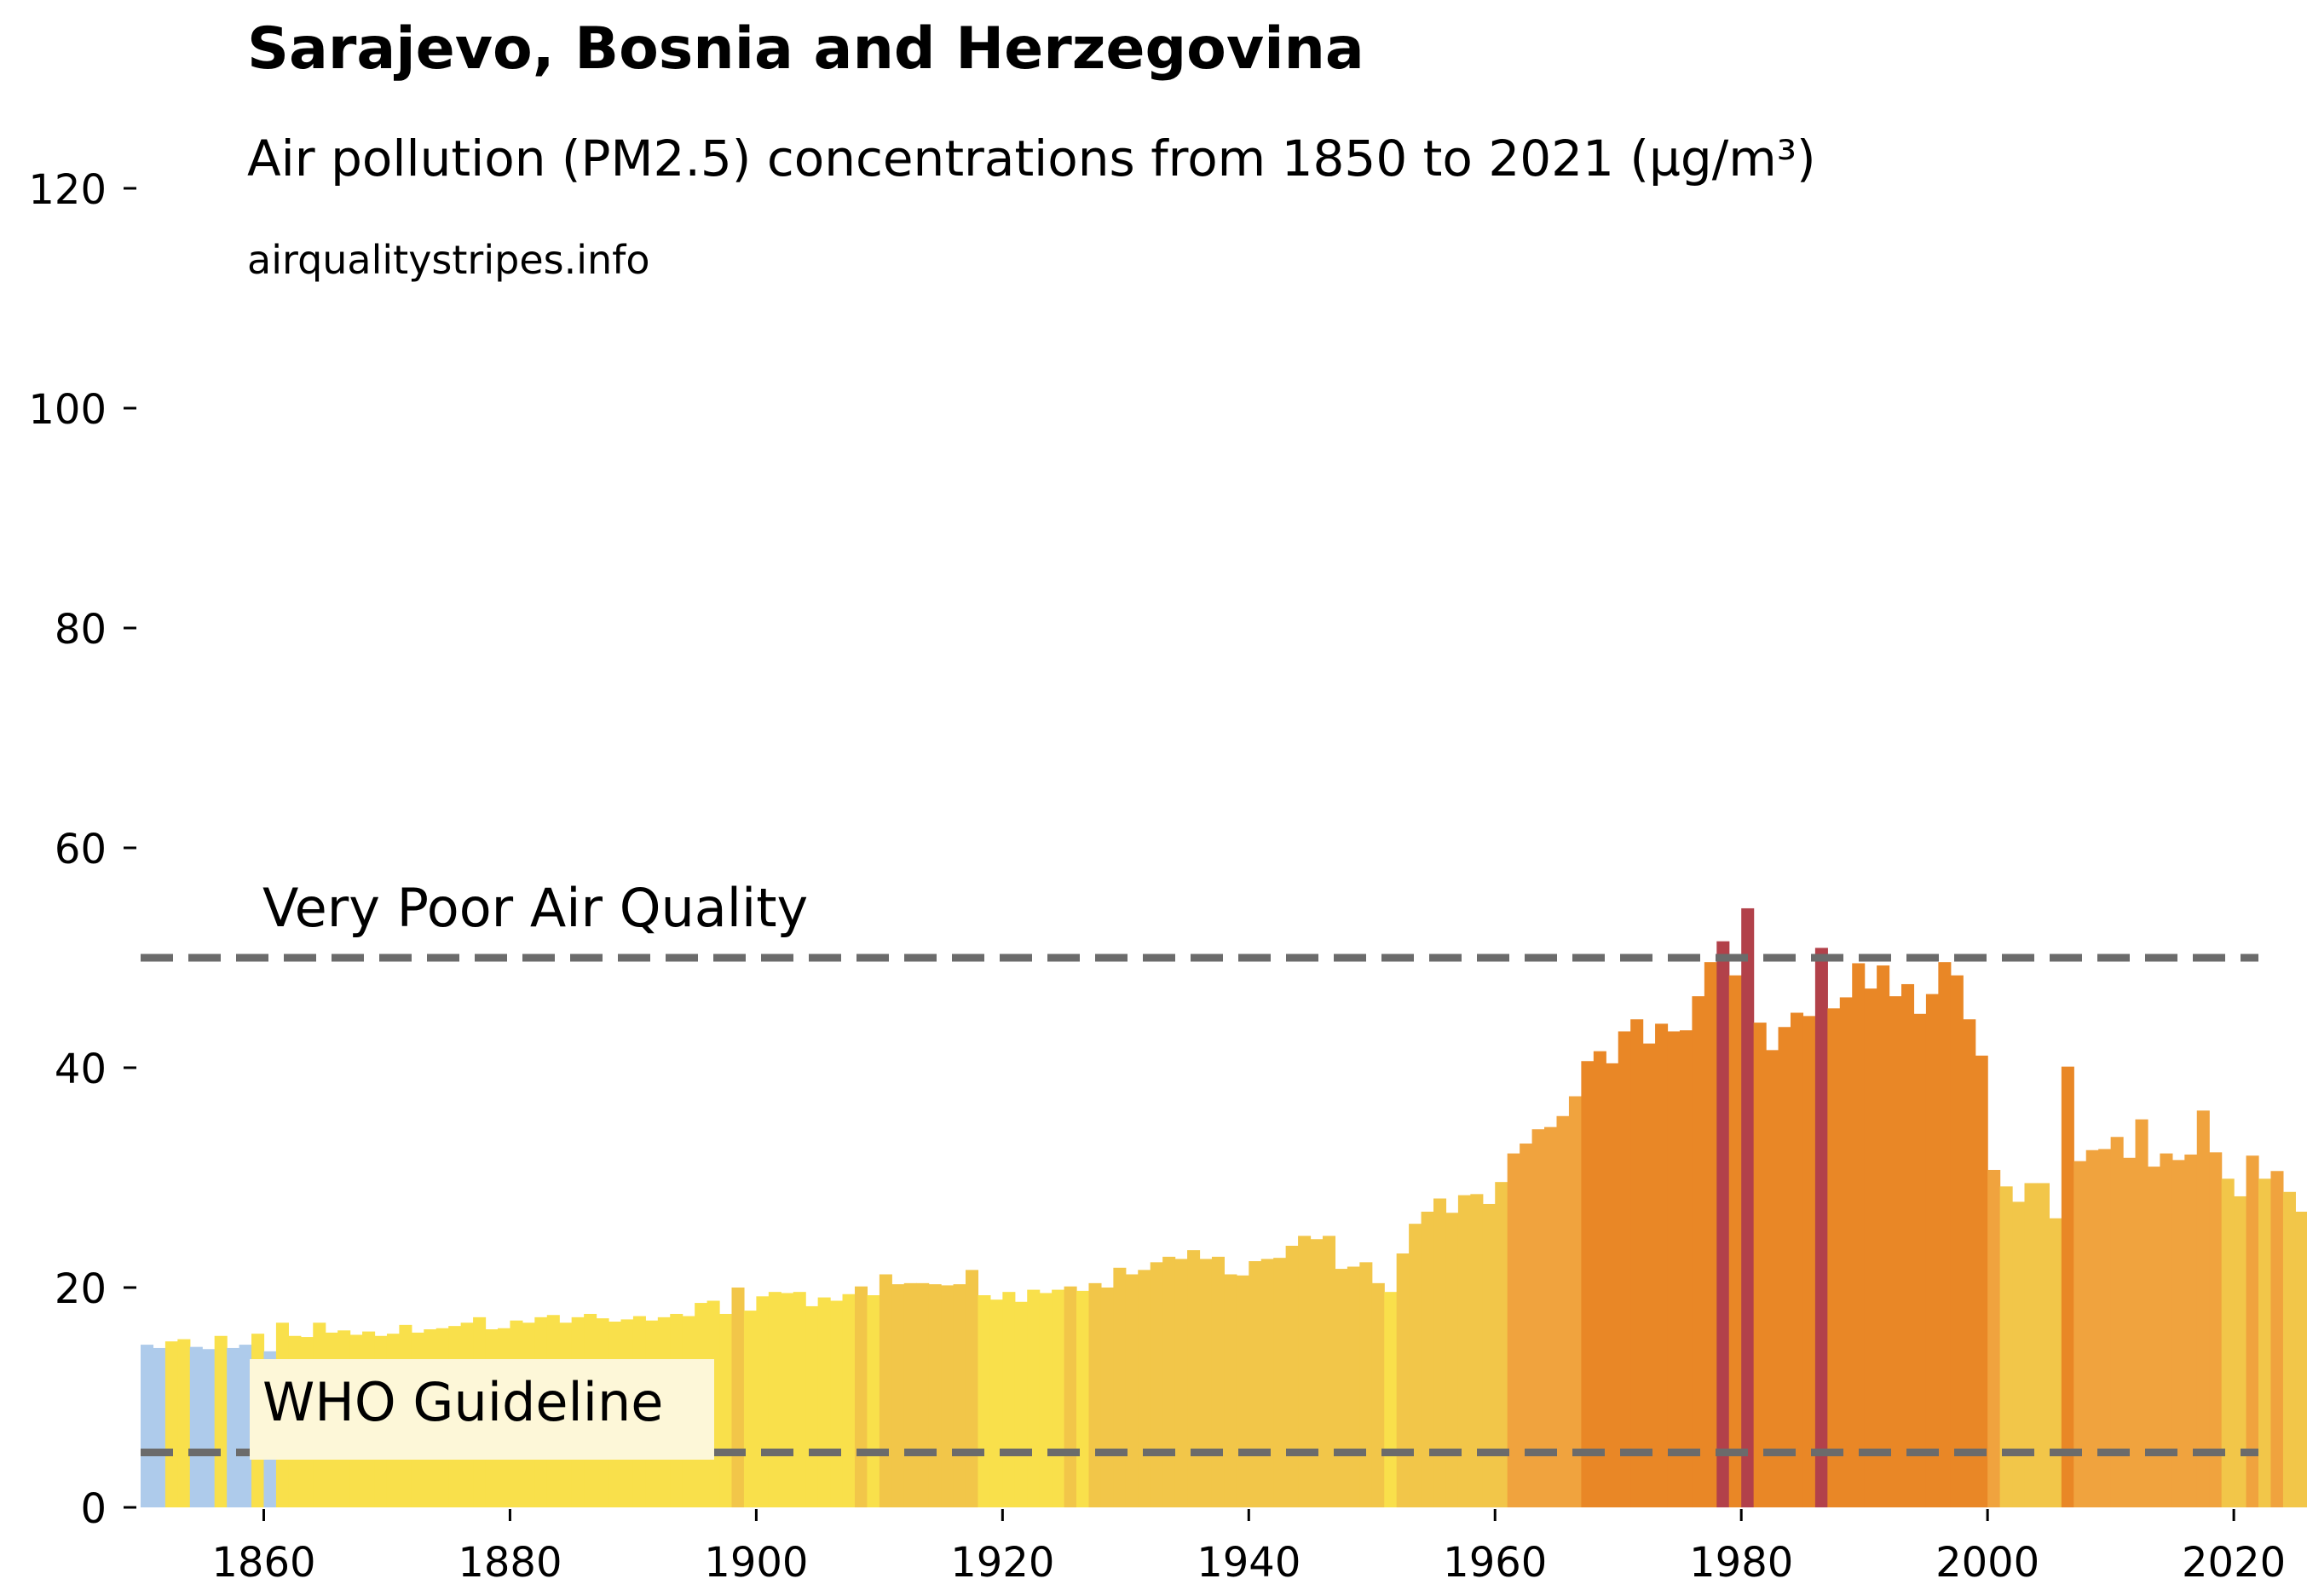 Image resolution: width=2307 pixels, height=1596 pixels. I want to click on x-axis: 1860 1880 1900 1920 1940 1960 1980 2000 2020, so click(1248, 1548).